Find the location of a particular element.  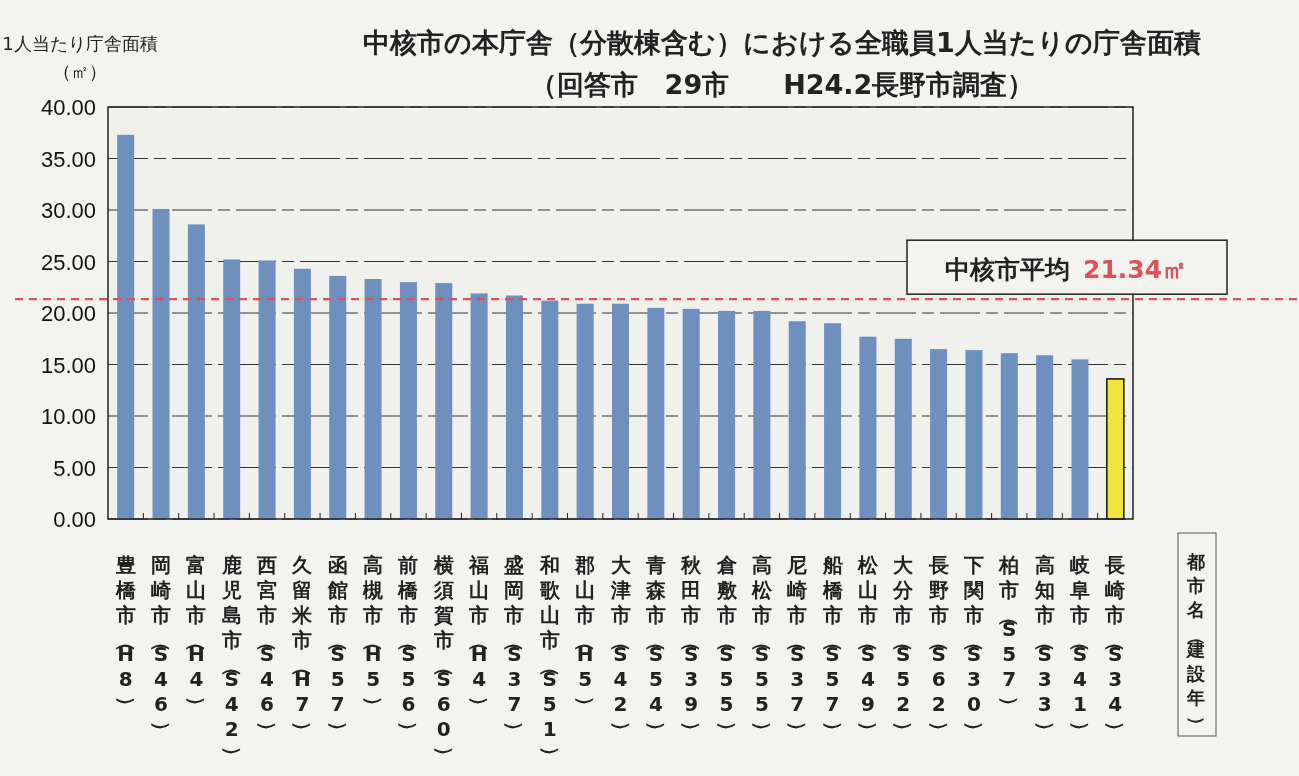

x-axis-title: 都市名（建設年） is located at coordinates (1196, 642).